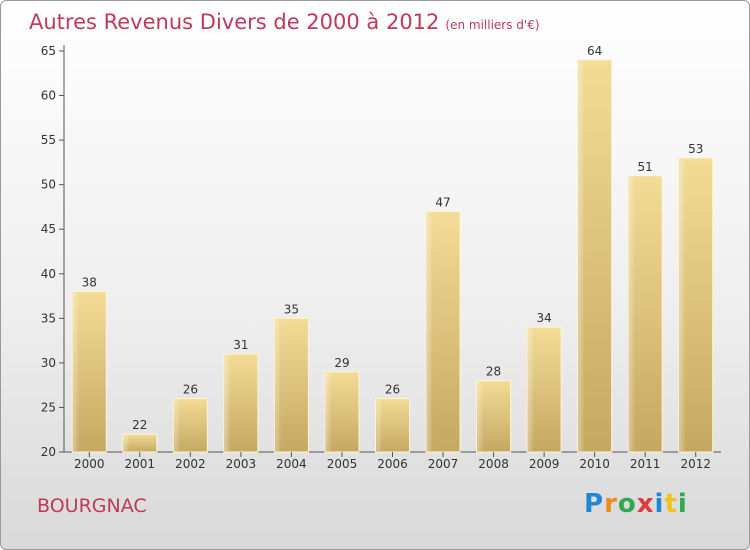  Describe the element at coordinates (645, 504) in the screenshot. I see `logo-letter: x` at that location.